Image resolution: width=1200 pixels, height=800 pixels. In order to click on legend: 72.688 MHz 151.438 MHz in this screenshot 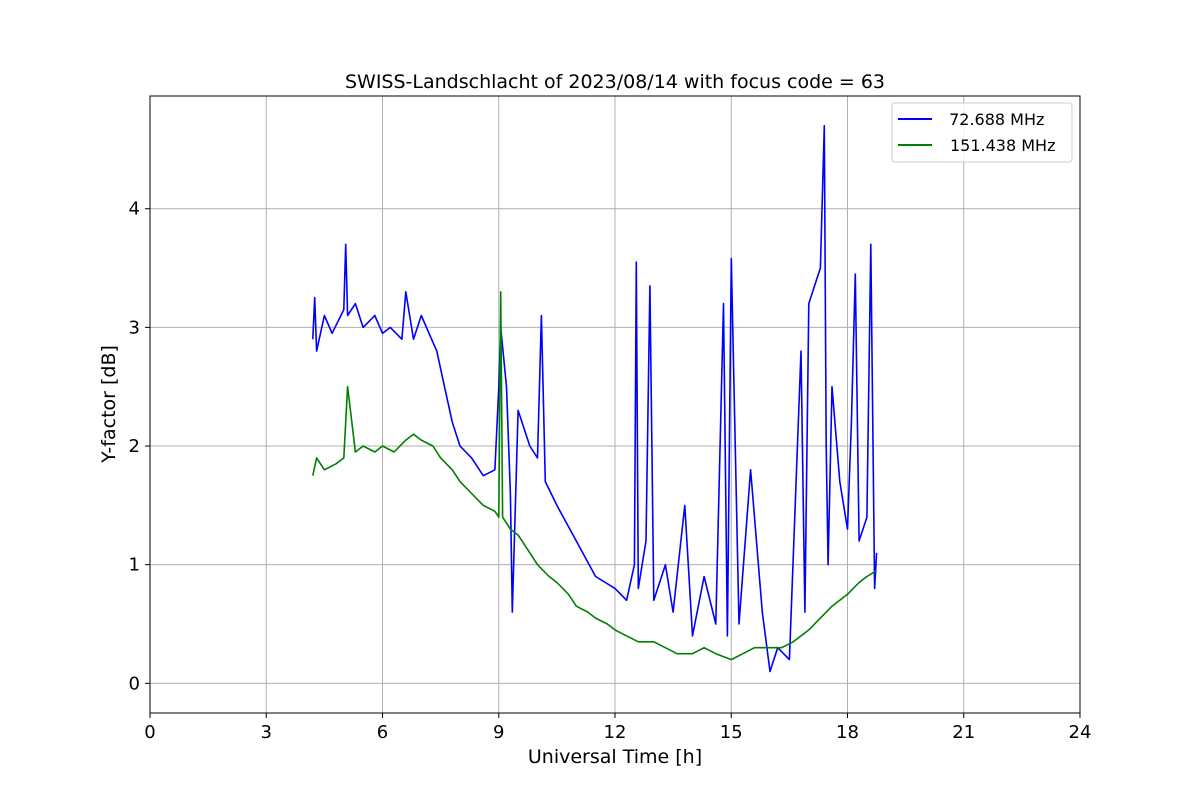, I will do `click(982, 132)`.